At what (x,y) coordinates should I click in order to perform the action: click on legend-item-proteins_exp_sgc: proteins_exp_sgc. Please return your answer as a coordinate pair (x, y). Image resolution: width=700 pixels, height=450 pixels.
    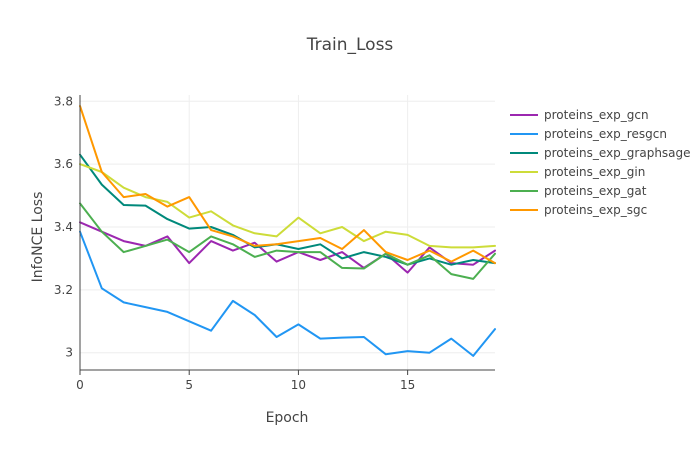
    Looking at the image, I should click on (578, 210).